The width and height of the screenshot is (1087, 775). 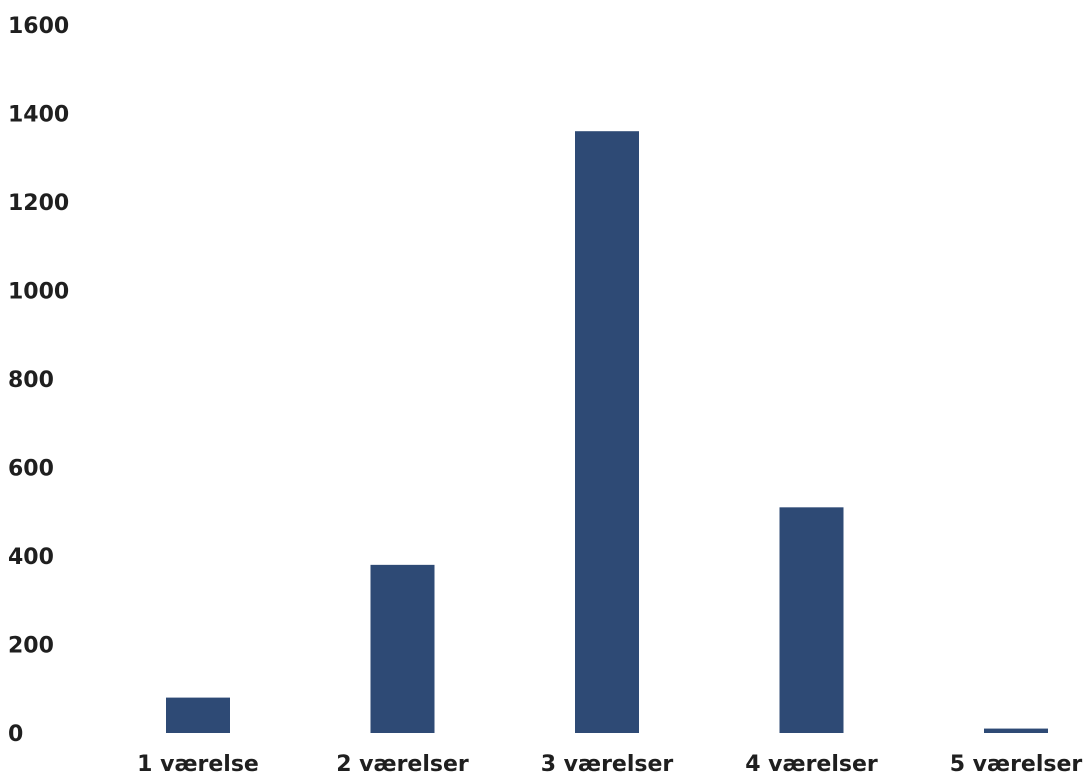 What do you see at coordinates (1016, 763) in the screenshot?
I see `x-tick-label: 5 værelser` at bounding box center [1016, 763].